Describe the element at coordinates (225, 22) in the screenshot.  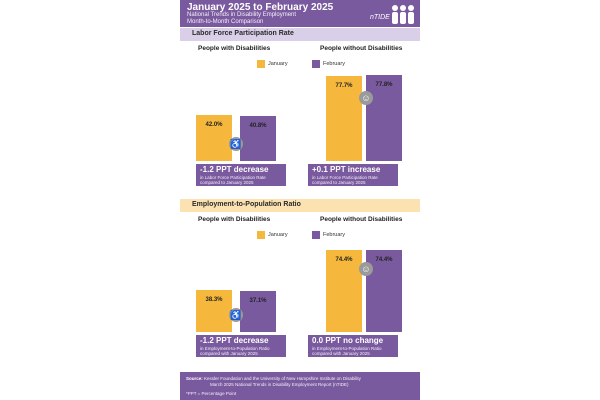
I see `header-subtitle-2: Month-to-Month Comparison` at that location.